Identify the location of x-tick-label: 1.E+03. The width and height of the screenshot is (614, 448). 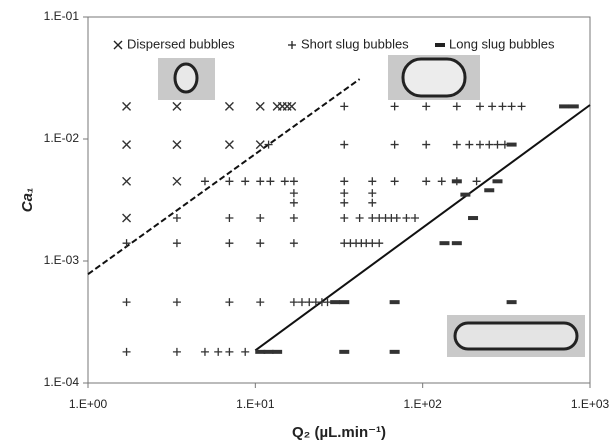
(590, 404).